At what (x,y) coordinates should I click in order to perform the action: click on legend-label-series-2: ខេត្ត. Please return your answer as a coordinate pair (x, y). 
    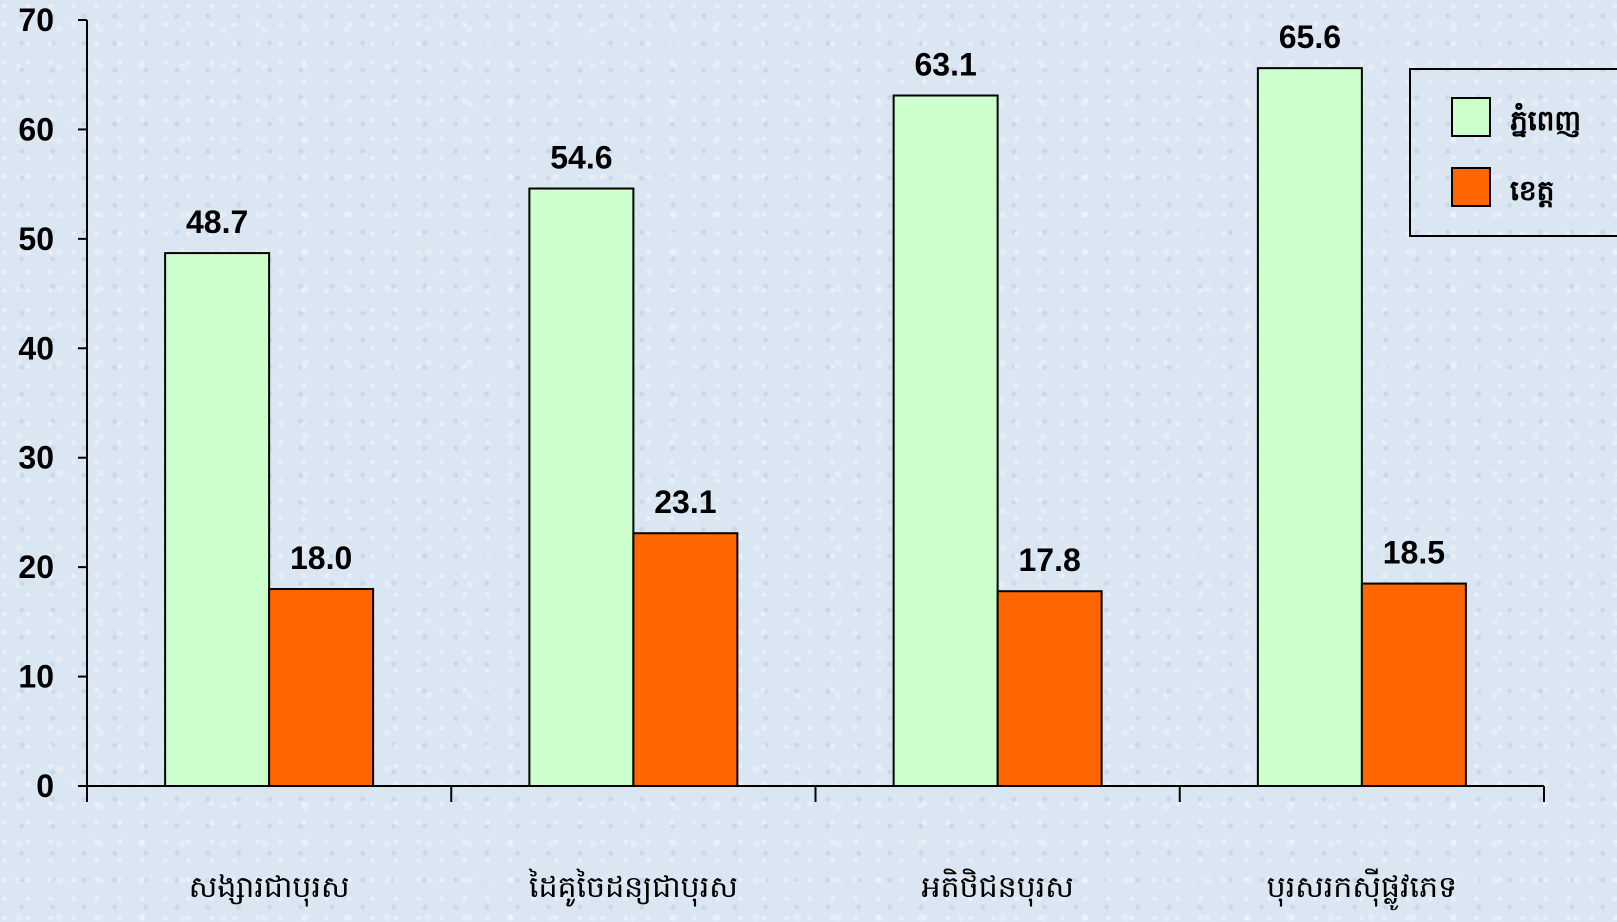
    Looking at the image, I should click on (1532, 191).